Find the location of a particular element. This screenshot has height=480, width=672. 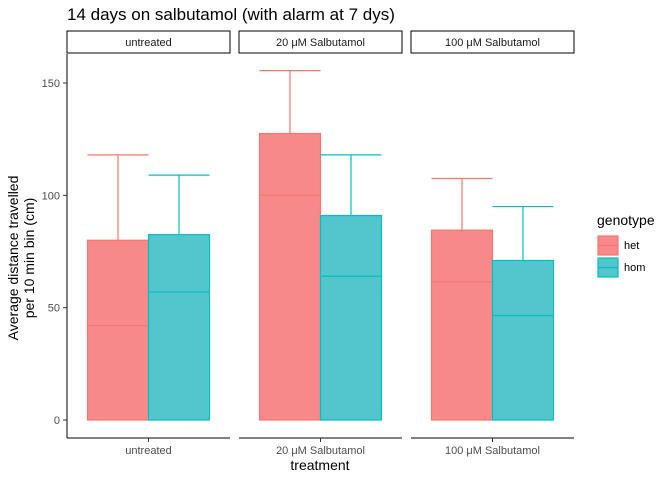

y-axis-title-line-1: Average distance travelled is located at coordinates (13, 258).